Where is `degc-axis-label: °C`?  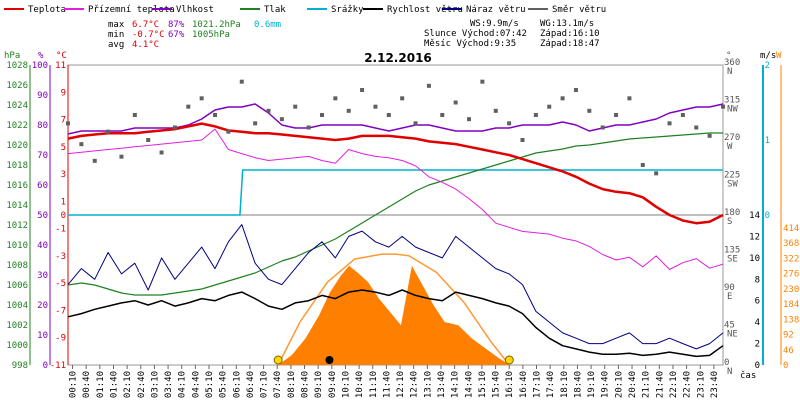
degc-axis-label: °C is located at coordinates (61, 56).